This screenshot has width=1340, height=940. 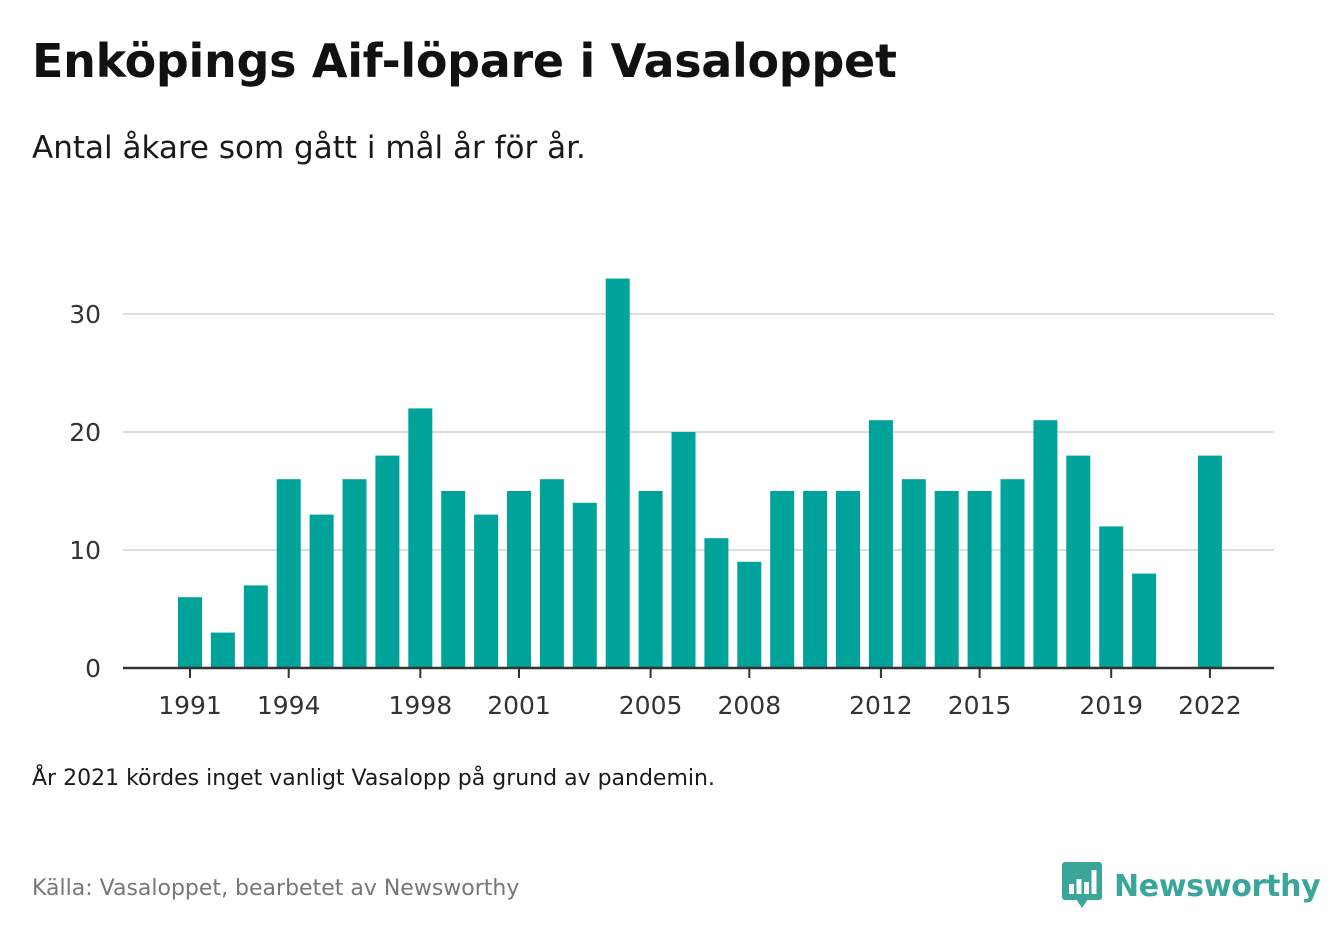 What do you see at coordinates (1144, 620) in the screenshot?
I see `bar-2020` at bounding box center [1144, 620].